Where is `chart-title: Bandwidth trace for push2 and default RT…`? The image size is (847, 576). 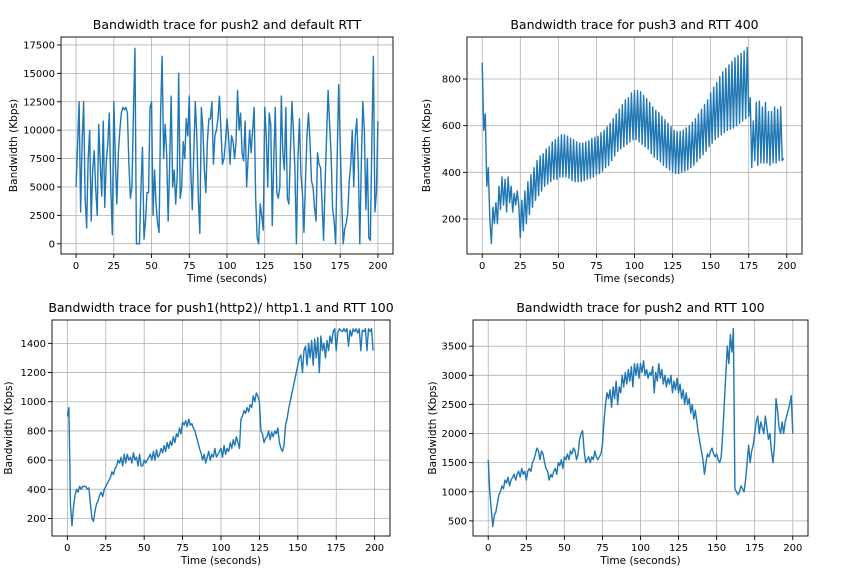
chart-title: Bandwidth trace for push2 and default RT… is located at coordinates (227, 24).